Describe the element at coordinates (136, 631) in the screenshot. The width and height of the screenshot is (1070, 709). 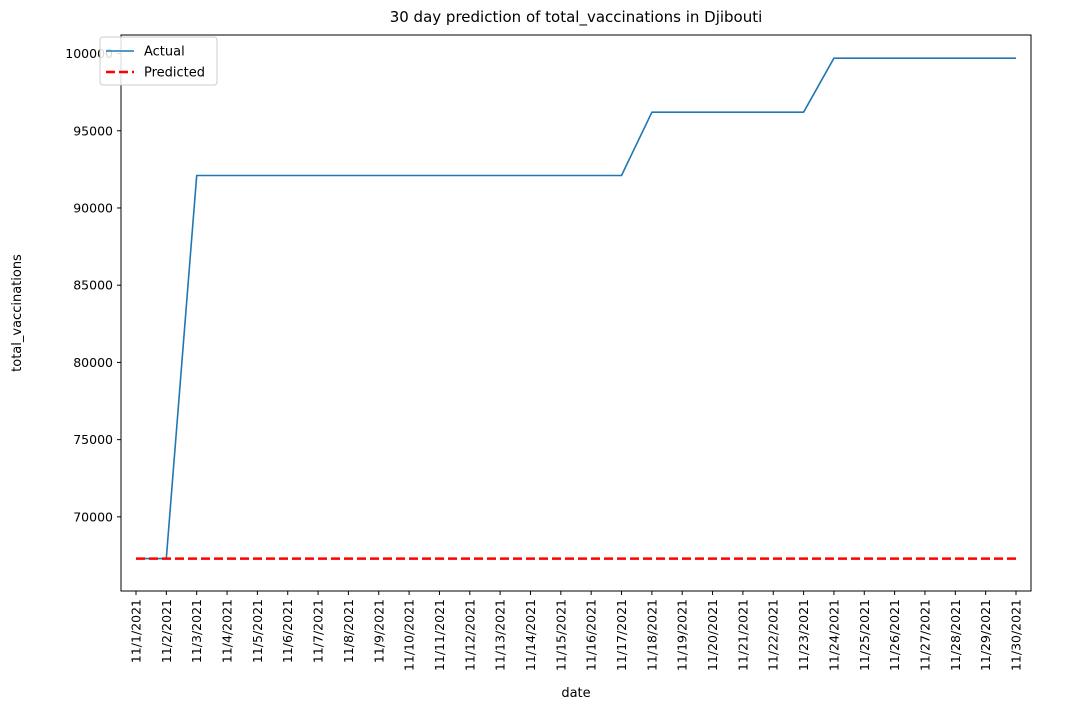
I see `x-tick-label: 11/1/2021` at that location.